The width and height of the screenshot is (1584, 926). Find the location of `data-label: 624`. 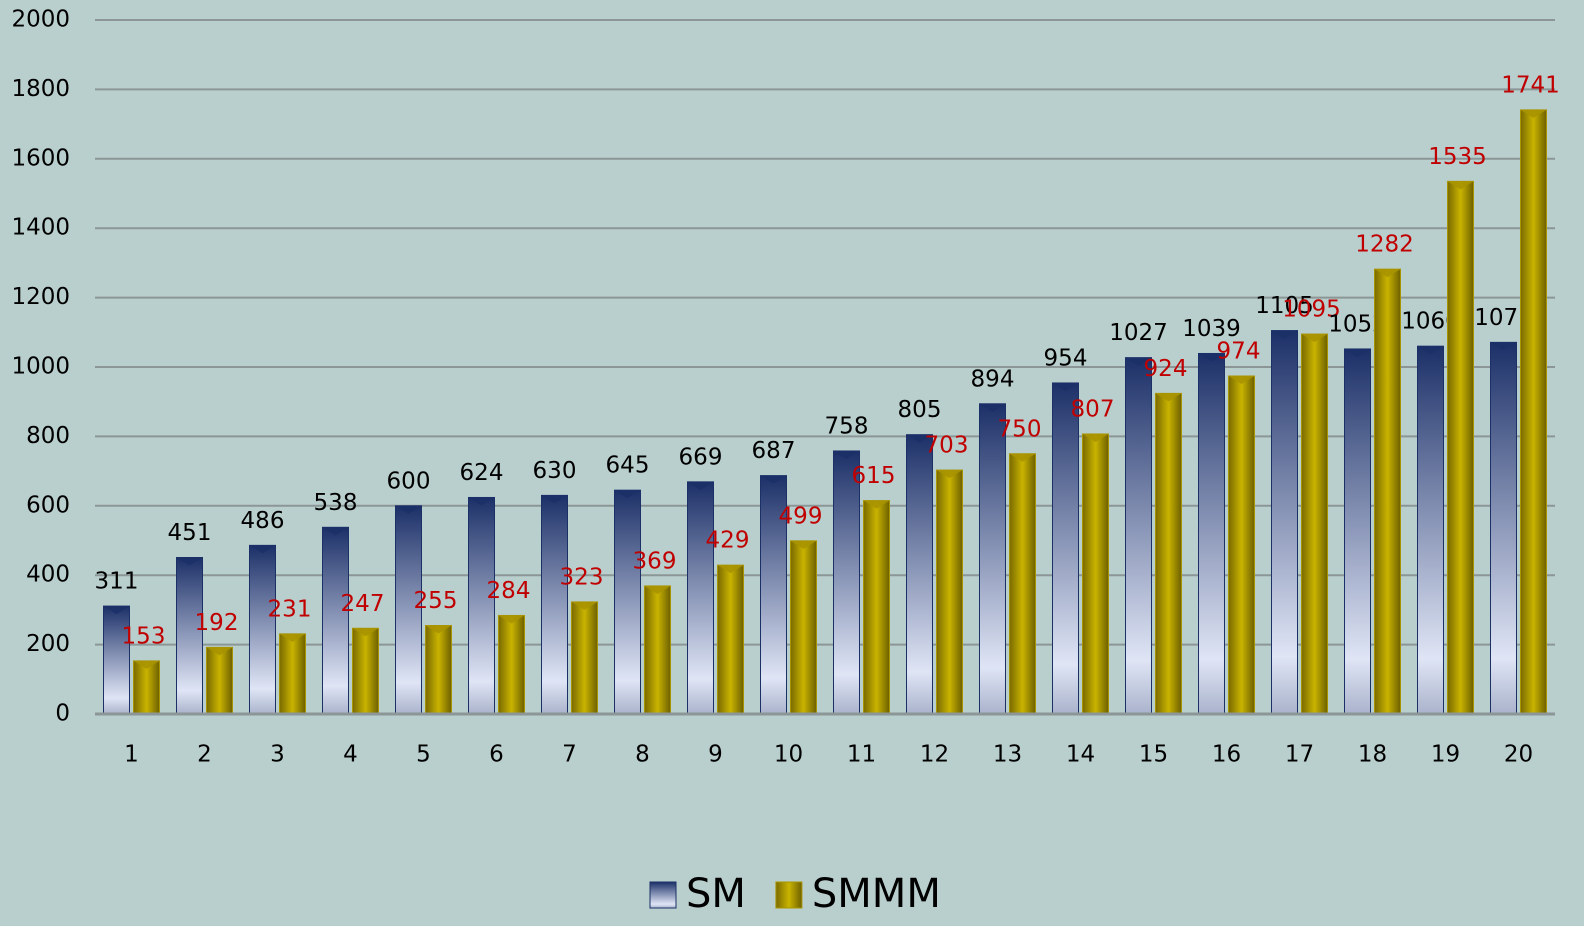

data-label: 624 is located at coordinates (482, 473).